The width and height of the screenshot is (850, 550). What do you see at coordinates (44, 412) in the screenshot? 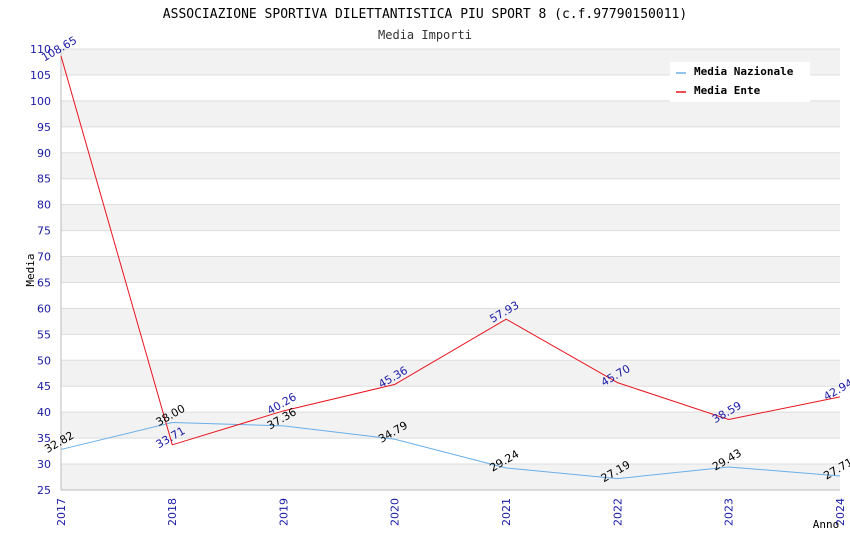
I see `y-tick-label: 40` at bounding box center [44, 412].